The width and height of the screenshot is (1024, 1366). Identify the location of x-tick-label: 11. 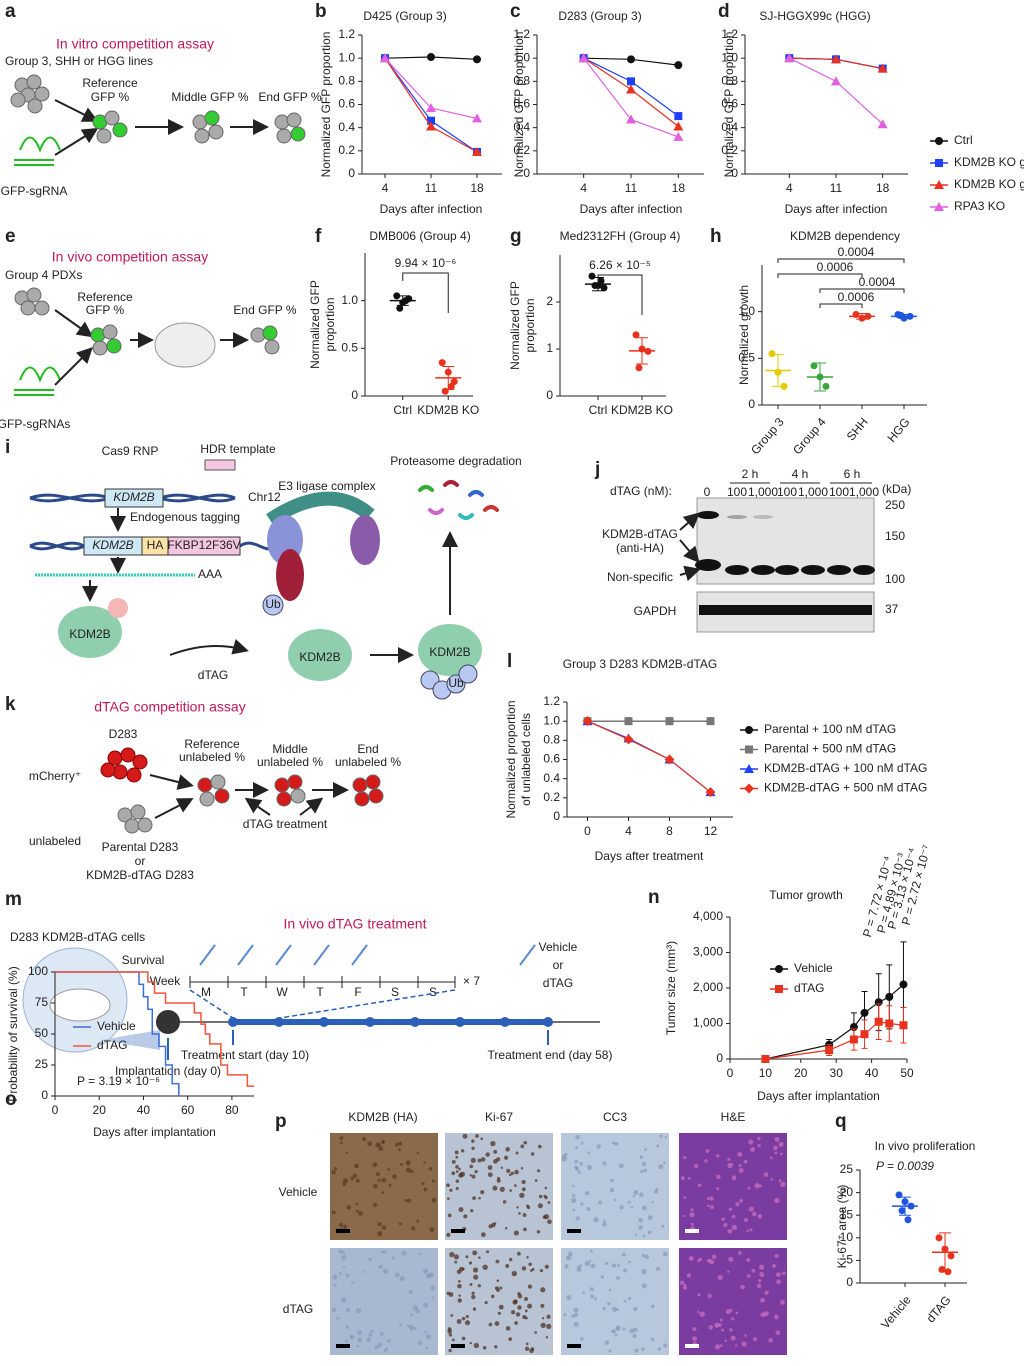
(631, 188).